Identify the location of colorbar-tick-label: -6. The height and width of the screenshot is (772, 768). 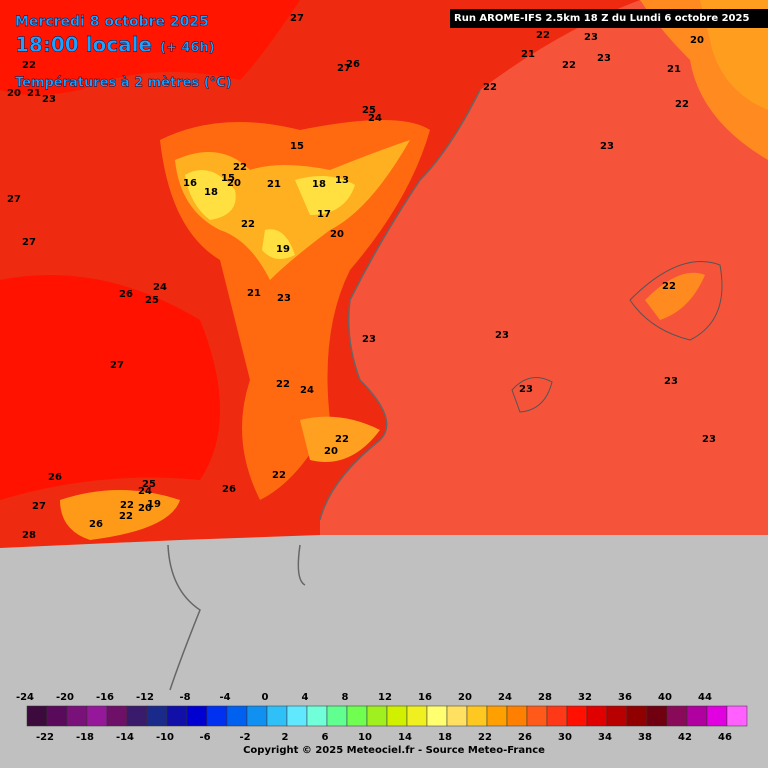
(204, 737).